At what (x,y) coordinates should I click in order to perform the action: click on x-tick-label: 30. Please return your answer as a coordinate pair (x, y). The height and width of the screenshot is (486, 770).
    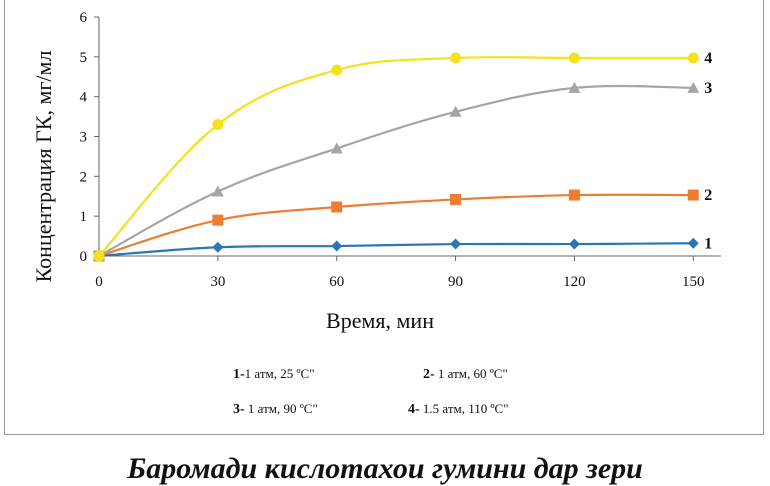
    Looking at the image, I should click on (217, 282).